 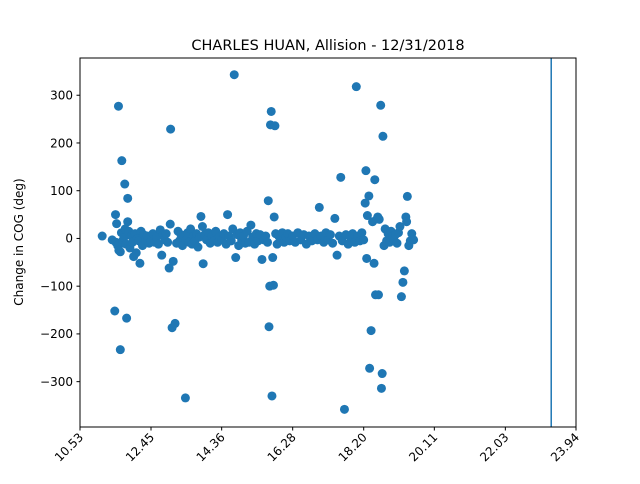 What do you see at coordinates (69, 239) in the screenshot?
I see `y-tick-label: 0` at bounding box center [69, 239].